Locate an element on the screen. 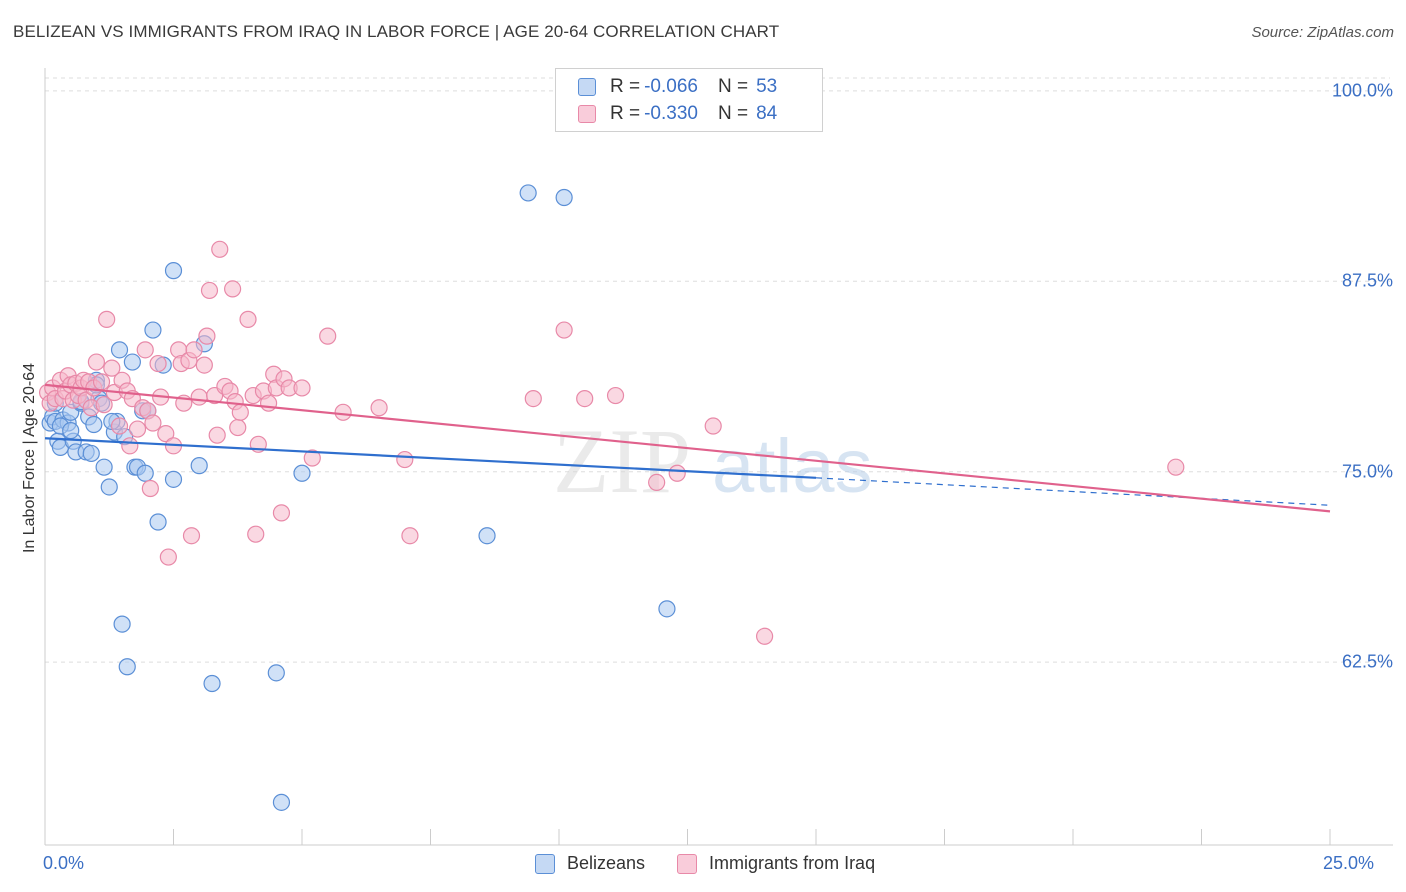  legend-n-value: 53 is located at coordinates (767, 86).